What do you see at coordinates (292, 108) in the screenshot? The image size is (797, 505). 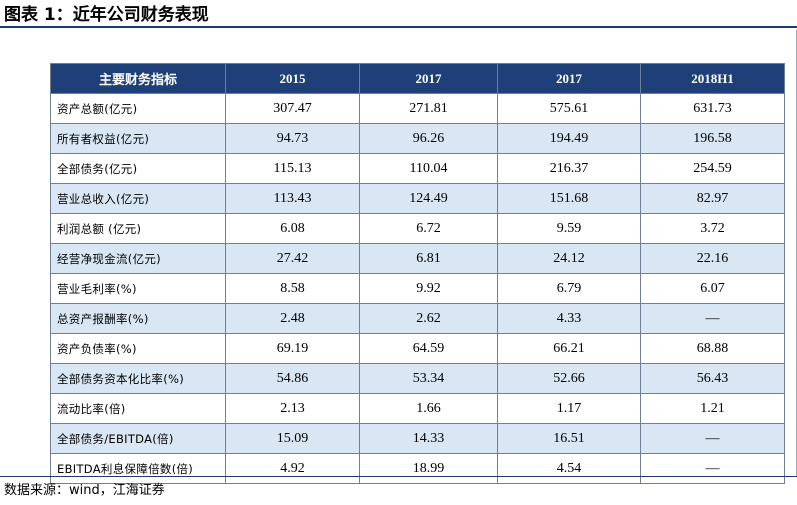 I see `table-cell: 307.47` at bounding box center [292, 108].